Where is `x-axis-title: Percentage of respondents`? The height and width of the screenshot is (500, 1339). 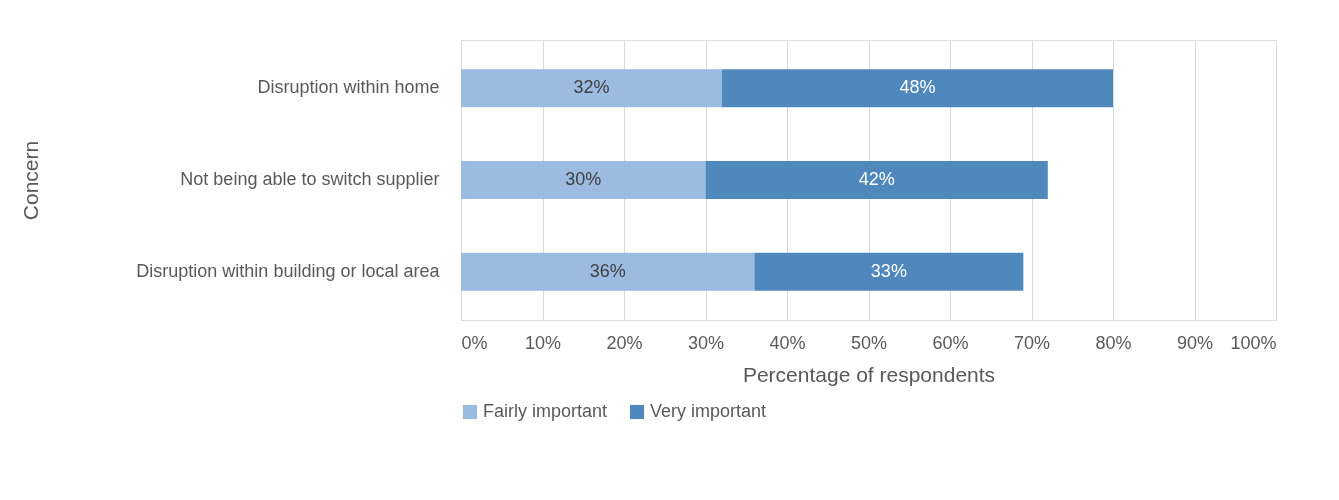
x-axis-title: Percentage of respondents is located at coordinates (869, 374).